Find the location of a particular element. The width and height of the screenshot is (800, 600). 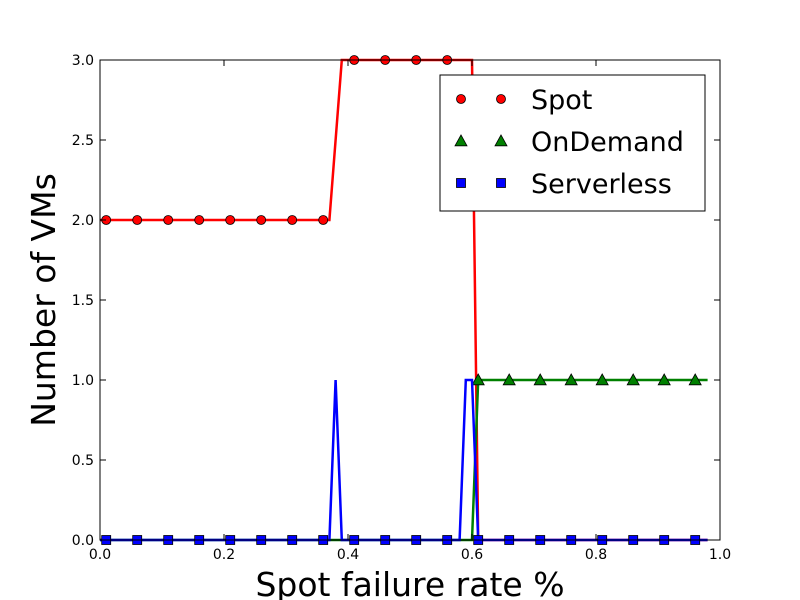

legend-label-ondemand: OnDemand is located at coordinates (607, 142).